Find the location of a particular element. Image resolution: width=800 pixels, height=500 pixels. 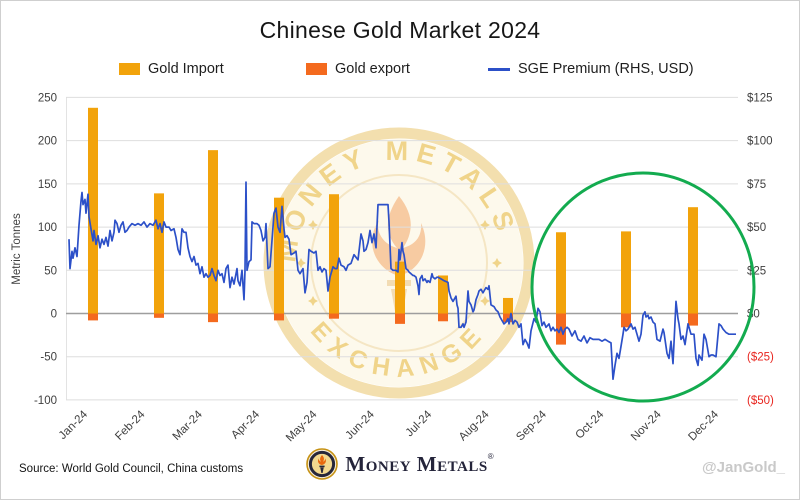

left-axis-title: Metric Tonnes is located at coordinates (17, 249).